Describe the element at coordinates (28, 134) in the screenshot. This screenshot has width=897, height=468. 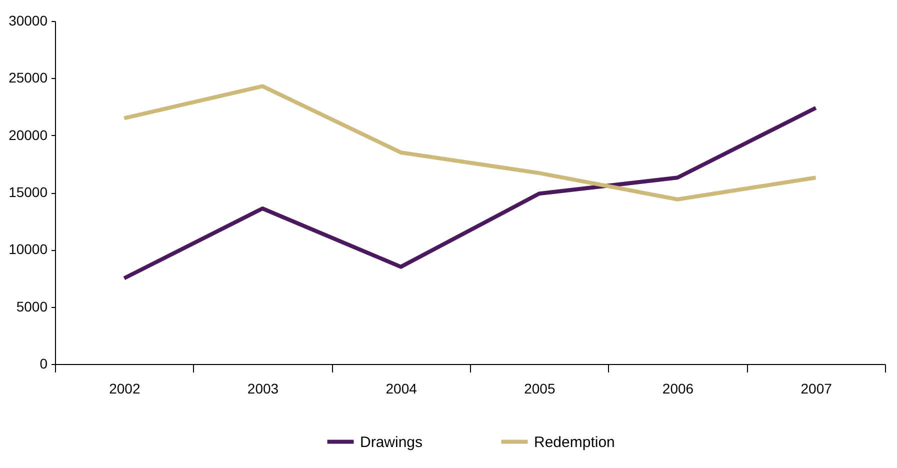
I see `y-tick-label: 20000` at that location.